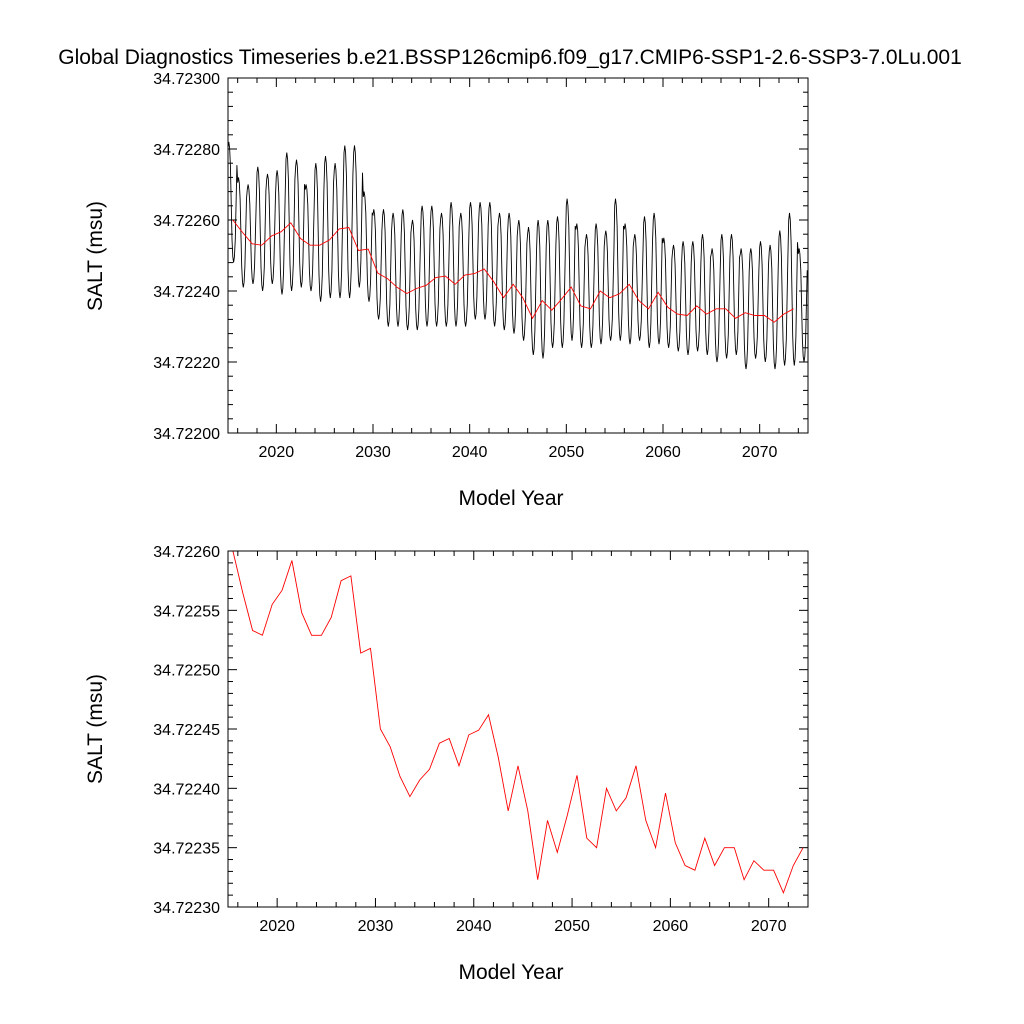 The width and height of the screenshot is (1024, 1024). I want to click on top-ytick-label: 34.72260, so click(186, 221).